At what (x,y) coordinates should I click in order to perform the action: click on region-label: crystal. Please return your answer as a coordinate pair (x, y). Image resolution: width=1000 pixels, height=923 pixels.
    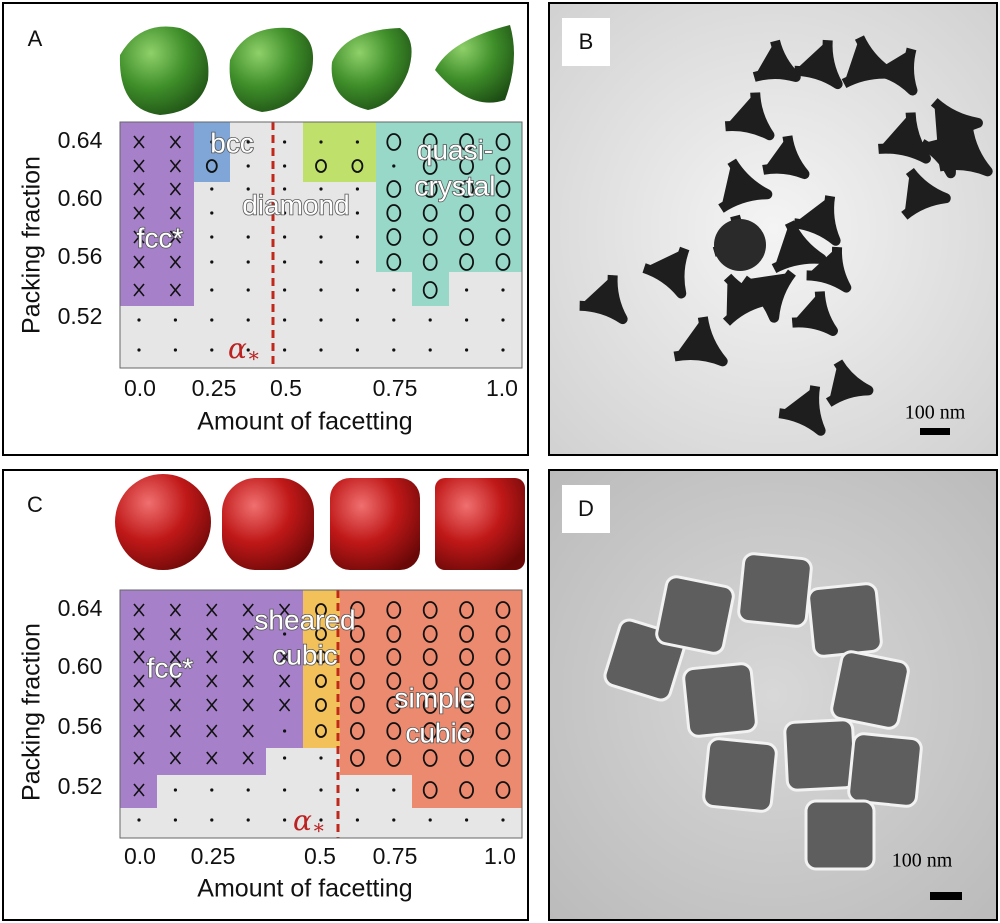
    Looking at the image, I should click on (455, 185).